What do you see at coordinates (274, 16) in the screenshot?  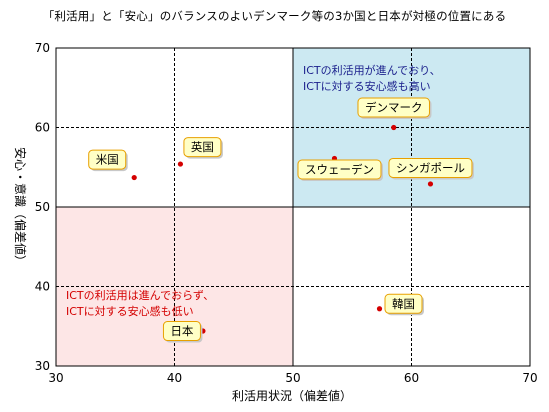 I see `chart-title: 「利活用」と「安心」のバランスのよいデンマーク等の3か国と日本が対極の位置にある` at bounding box center [274, 16].